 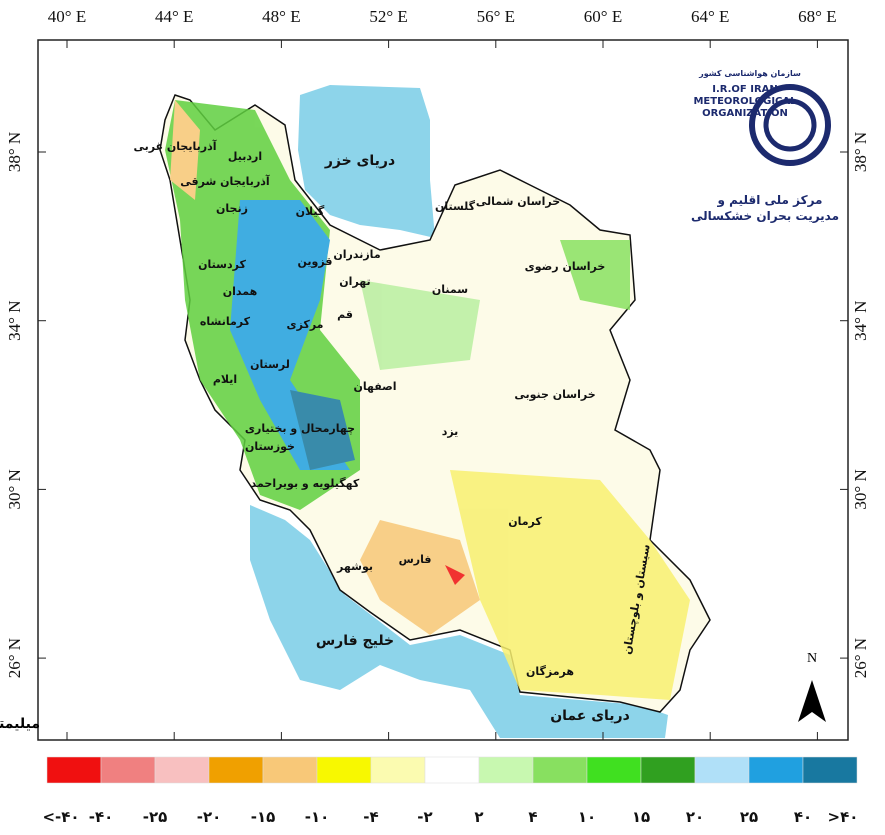 What do you see at coordinates (603, 16) in the screenshot?
I see `lon-label: 60° E` at bounding box center [603, 16].